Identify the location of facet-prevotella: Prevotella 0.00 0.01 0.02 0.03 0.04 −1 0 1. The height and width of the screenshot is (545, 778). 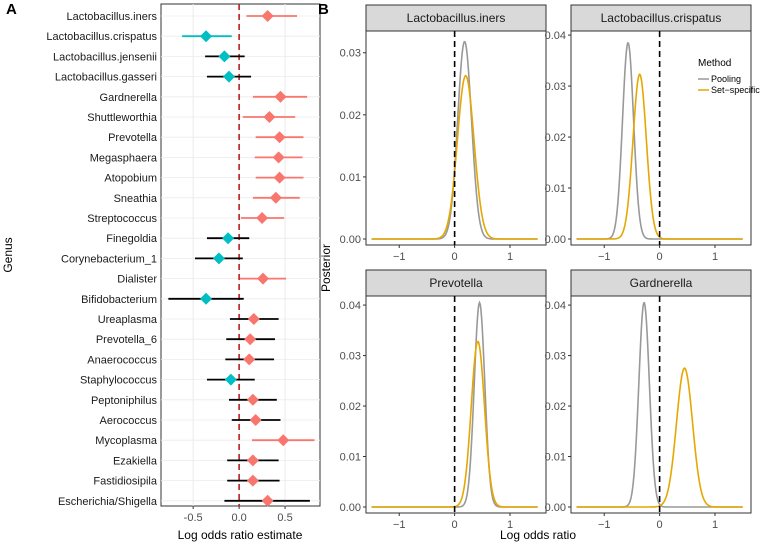
(443, 400).